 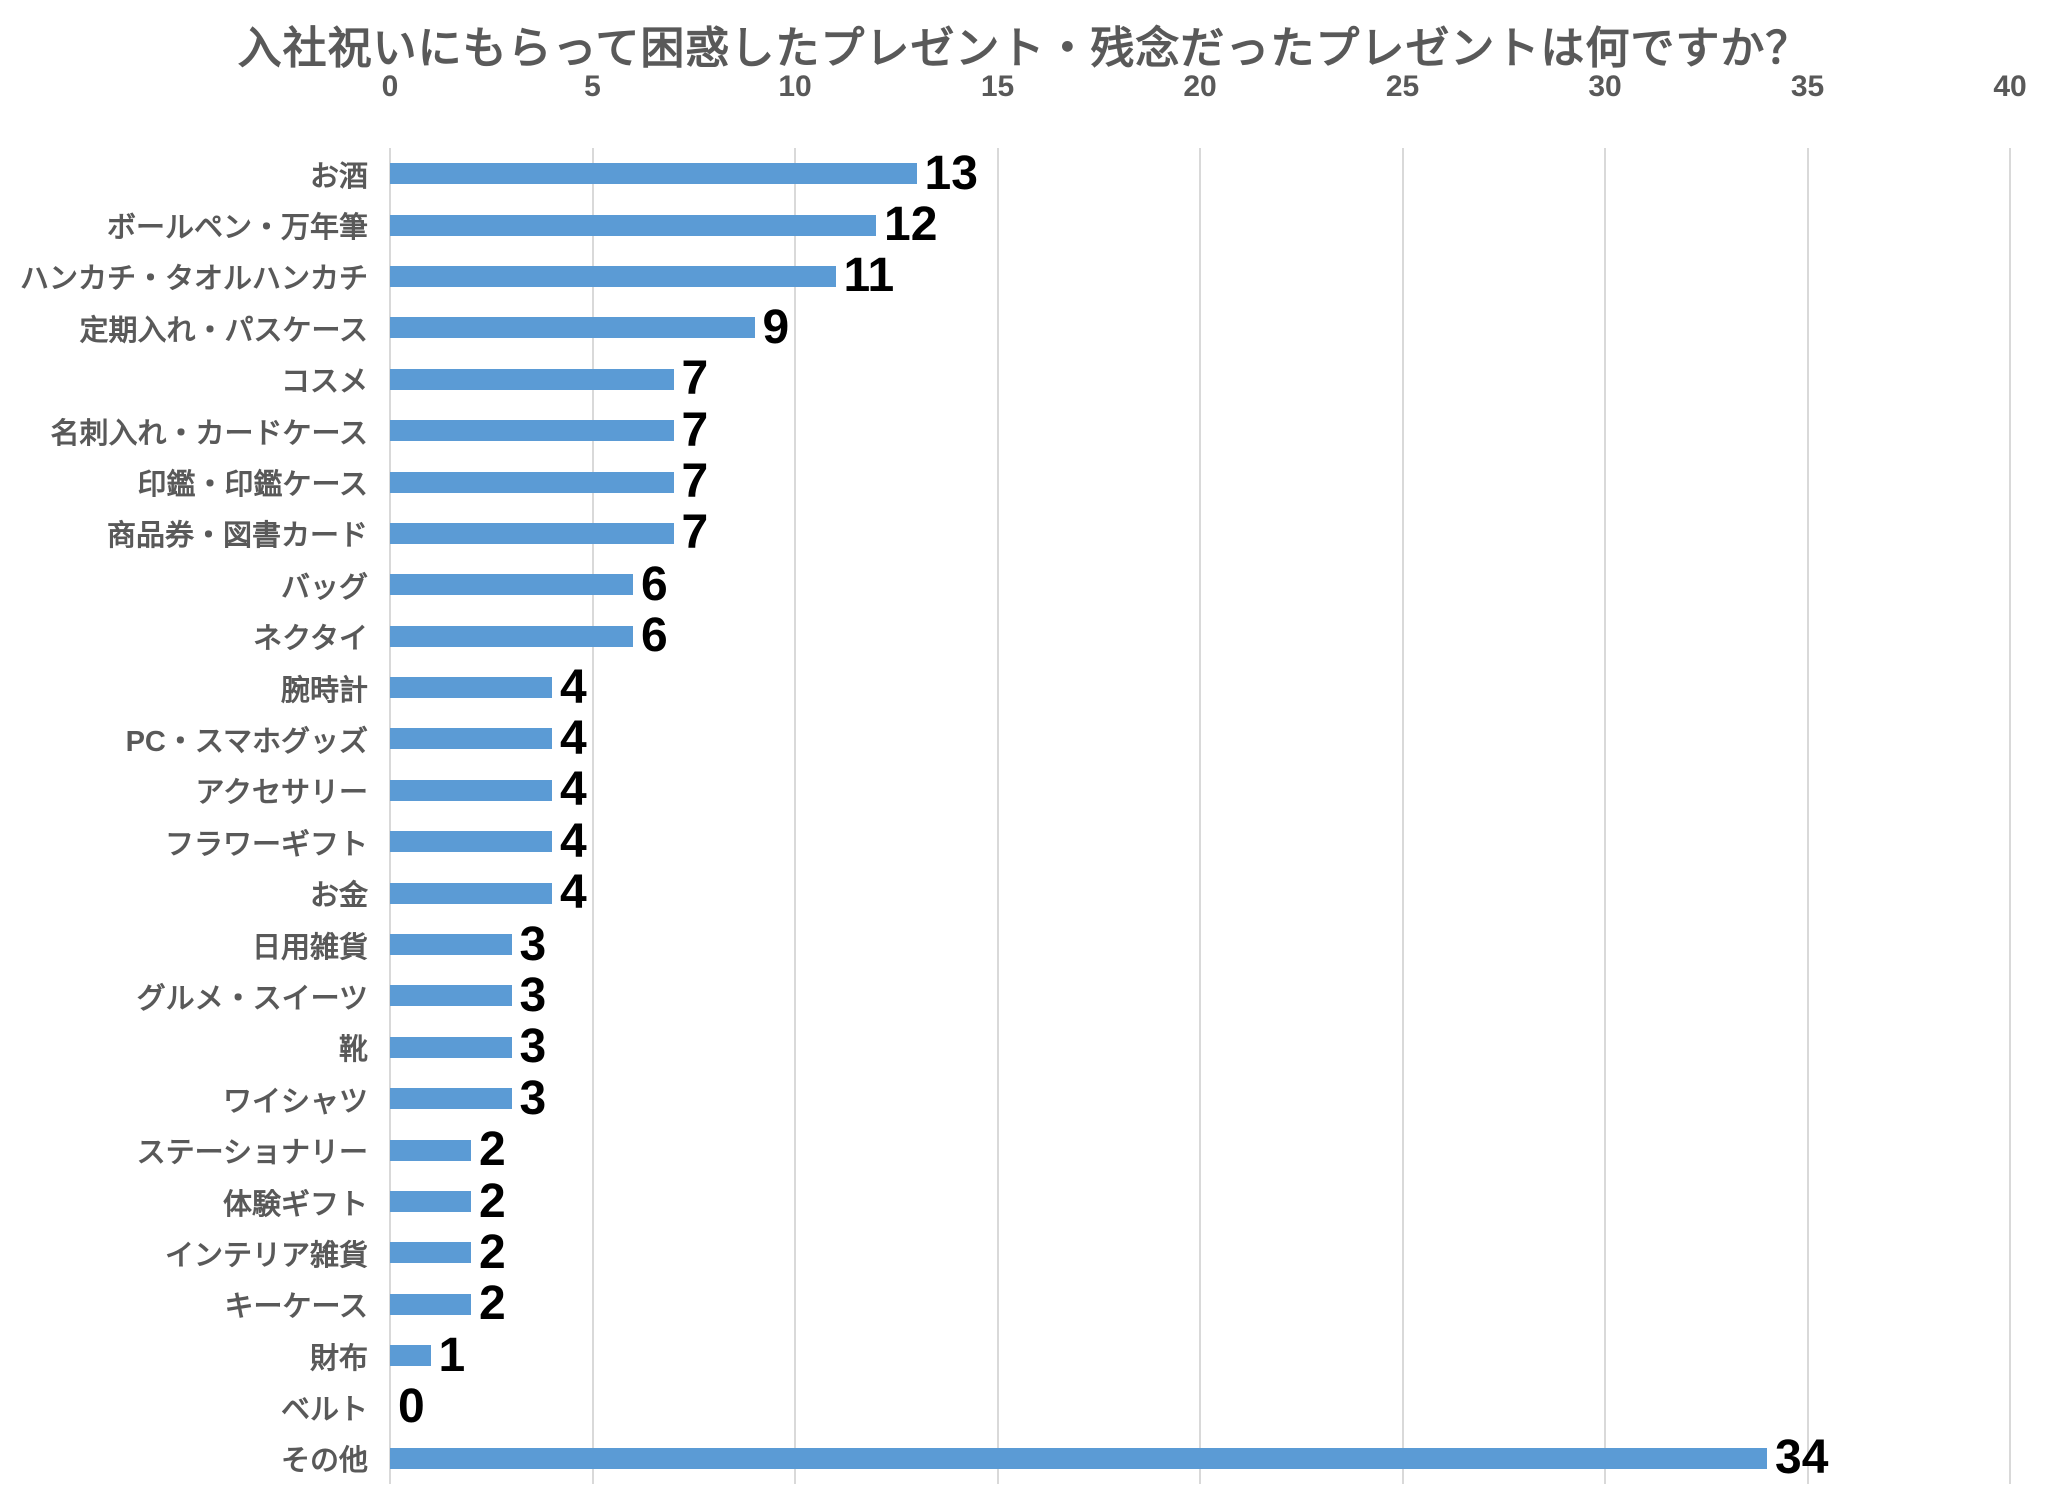 What do you see at coordinates (324, 1461) in the screenshot?
I see `category-label: その他` at bounding box center [324, 1461].